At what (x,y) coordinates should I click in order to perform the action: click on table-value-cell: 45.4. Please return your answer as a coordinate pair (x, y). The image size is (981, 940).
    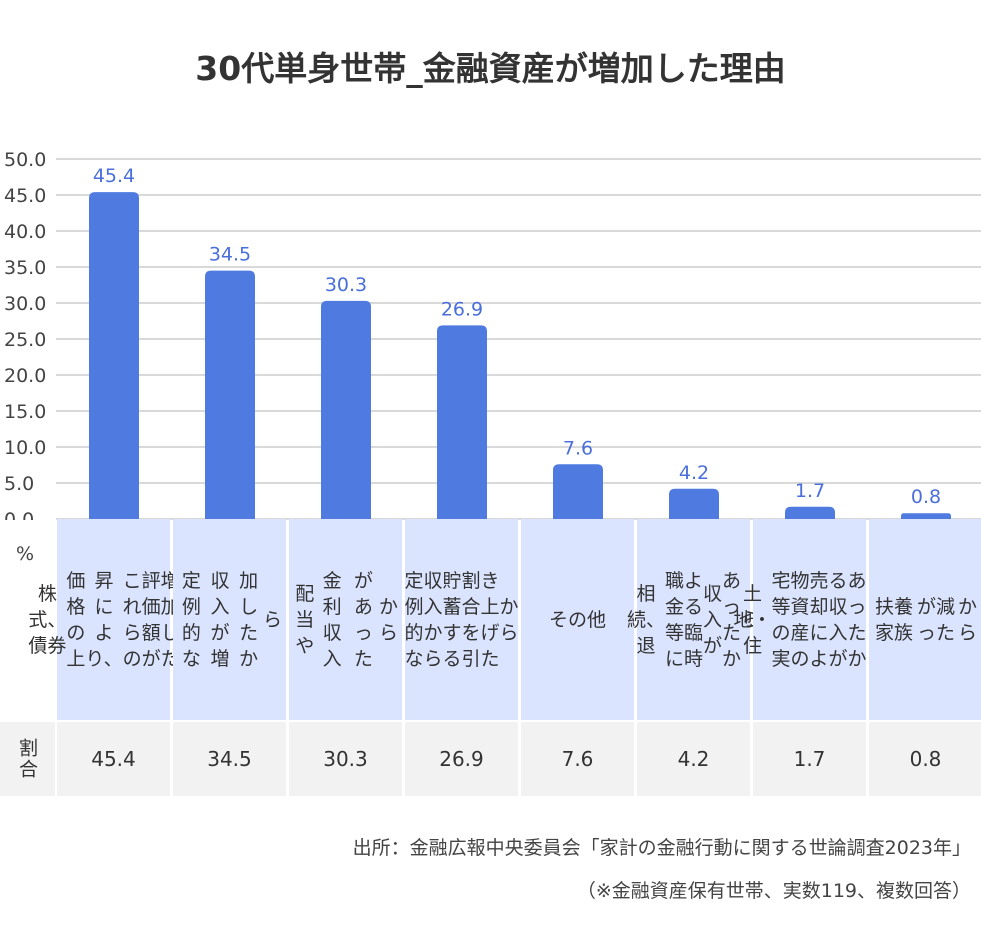
    Looking at the image, I should click on (113, 759).